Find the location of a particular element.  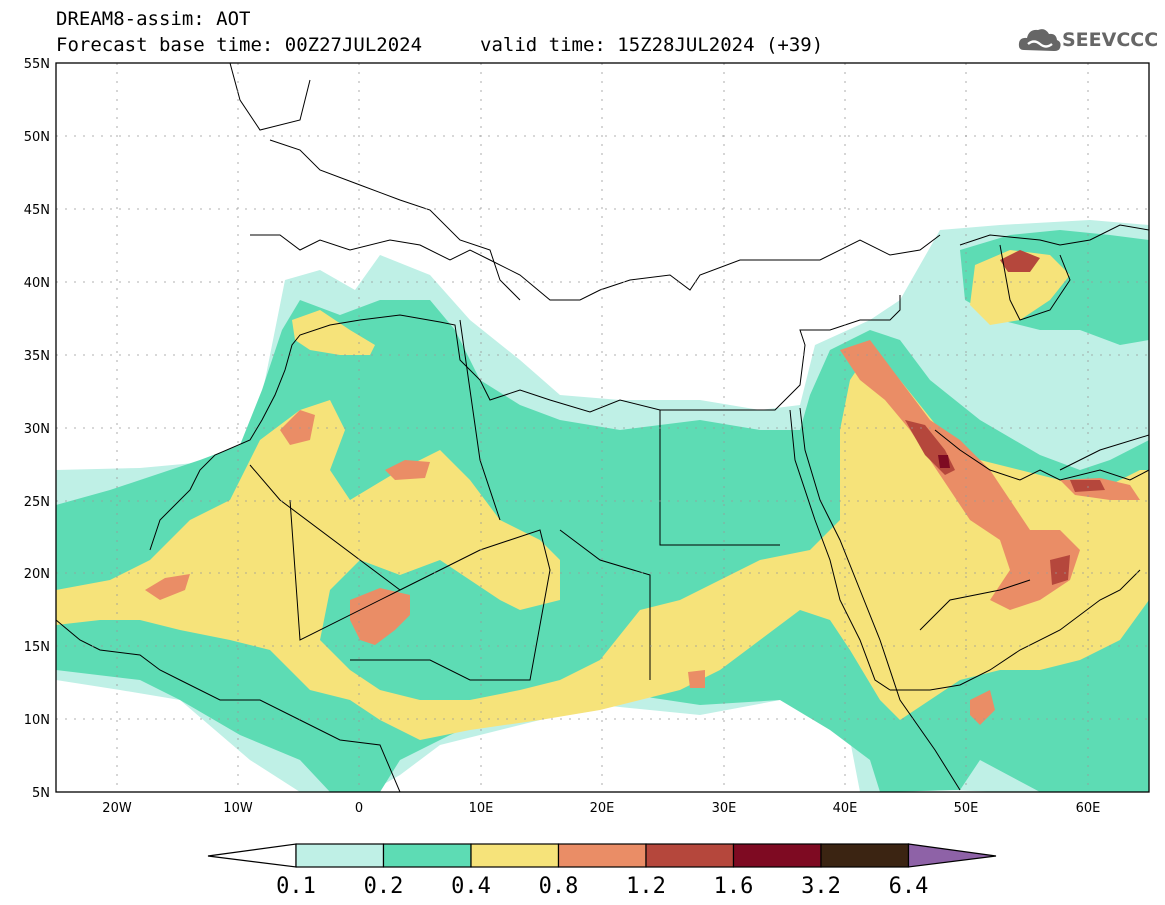

longitude-axis: 20W 10W 0 10E 20E 30E 40E 50E 60E is located at coordinates (601, 808).